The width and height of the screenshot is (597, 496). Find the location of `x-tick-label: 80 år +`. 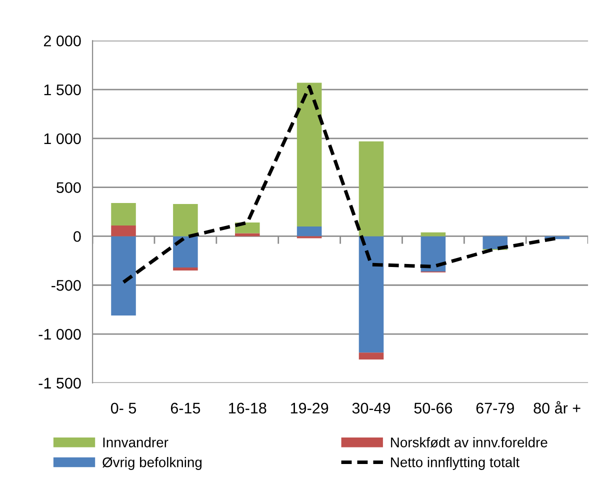

x-tick-label: 80 år + is located at coordinates (557, 407).